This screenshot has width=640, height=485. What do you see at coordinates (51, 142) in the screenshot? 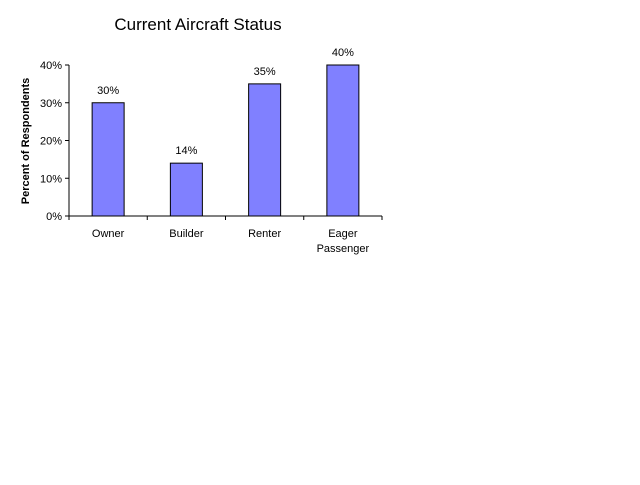
I see `y-tick-label: 20%` at bounding box center [51, 142].